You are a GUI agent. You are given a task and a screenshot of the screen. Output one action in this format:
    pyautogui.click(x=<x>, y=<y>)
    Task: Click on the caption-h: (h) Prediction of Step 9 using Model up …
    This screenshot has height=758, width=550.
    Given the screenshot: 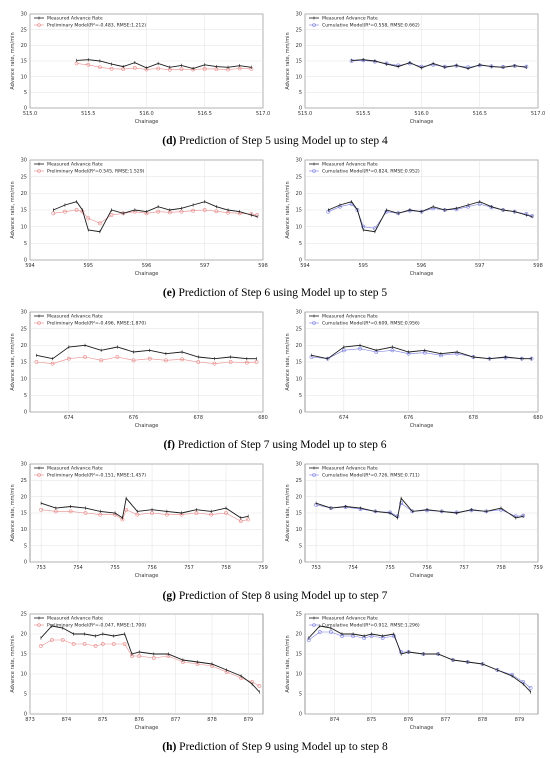 What is the action you would take?
    pyautogui.click(x=275, y=747)
    